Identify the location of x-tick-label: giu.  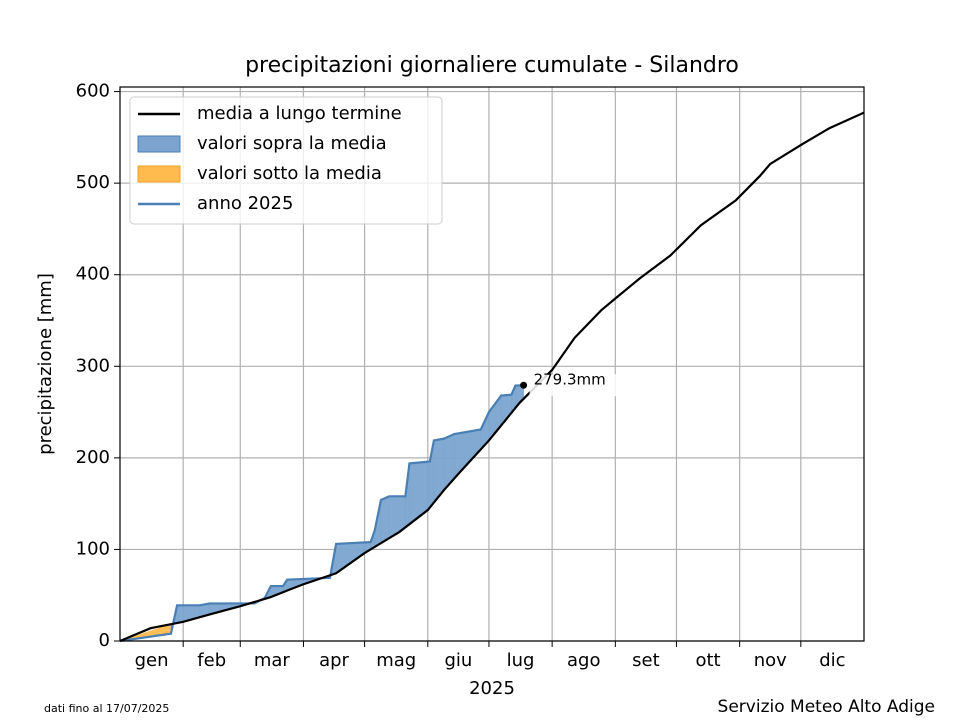
(458, 660).